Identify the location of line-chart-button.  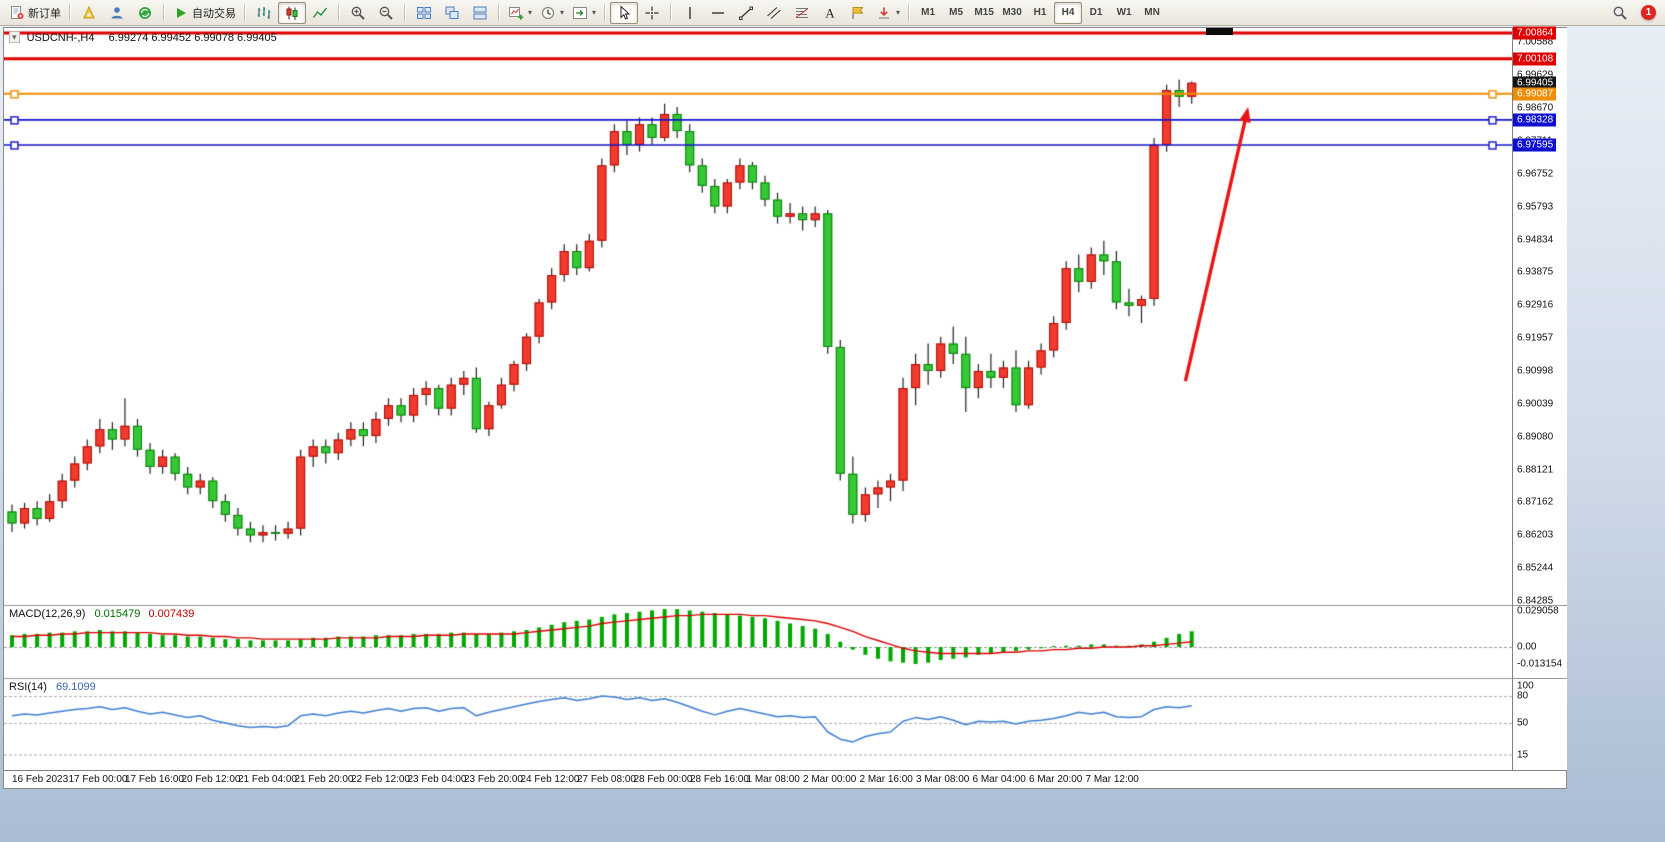
(320, 13).